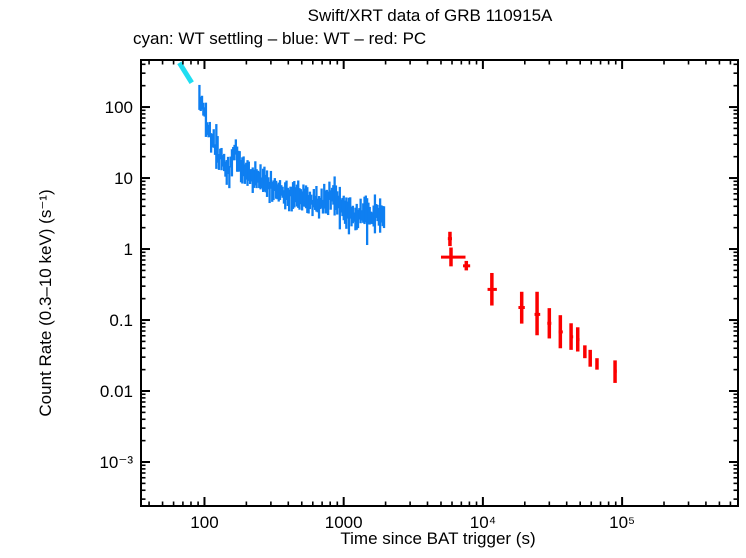 The height and width of the screenshot is (558, 746). I want to click on svg-text: 10⁴, so click(483, 522).